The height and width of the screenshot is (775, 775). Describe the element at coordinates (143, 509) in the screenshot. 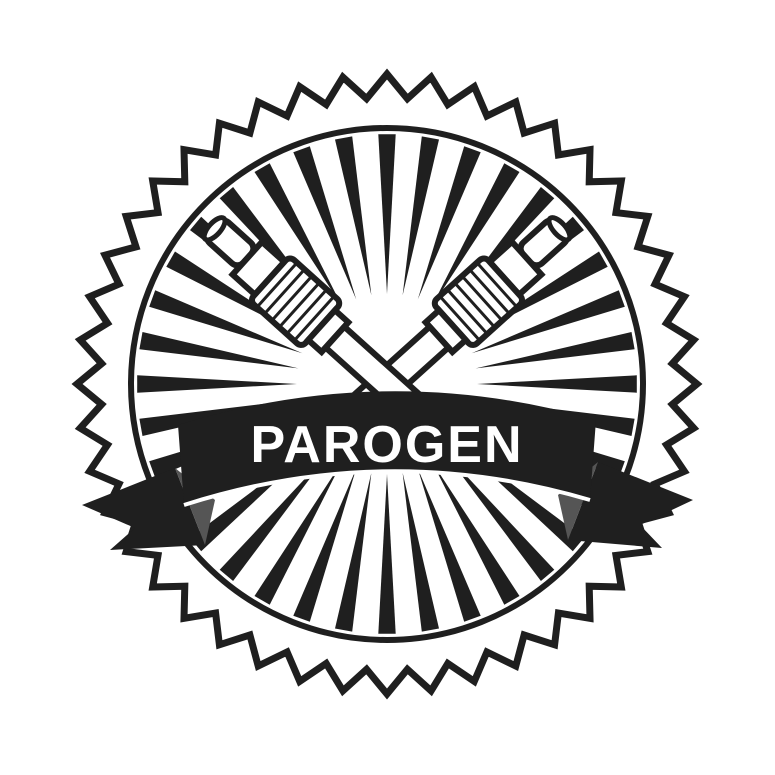

I see `ribbon-tail-left` at that location.